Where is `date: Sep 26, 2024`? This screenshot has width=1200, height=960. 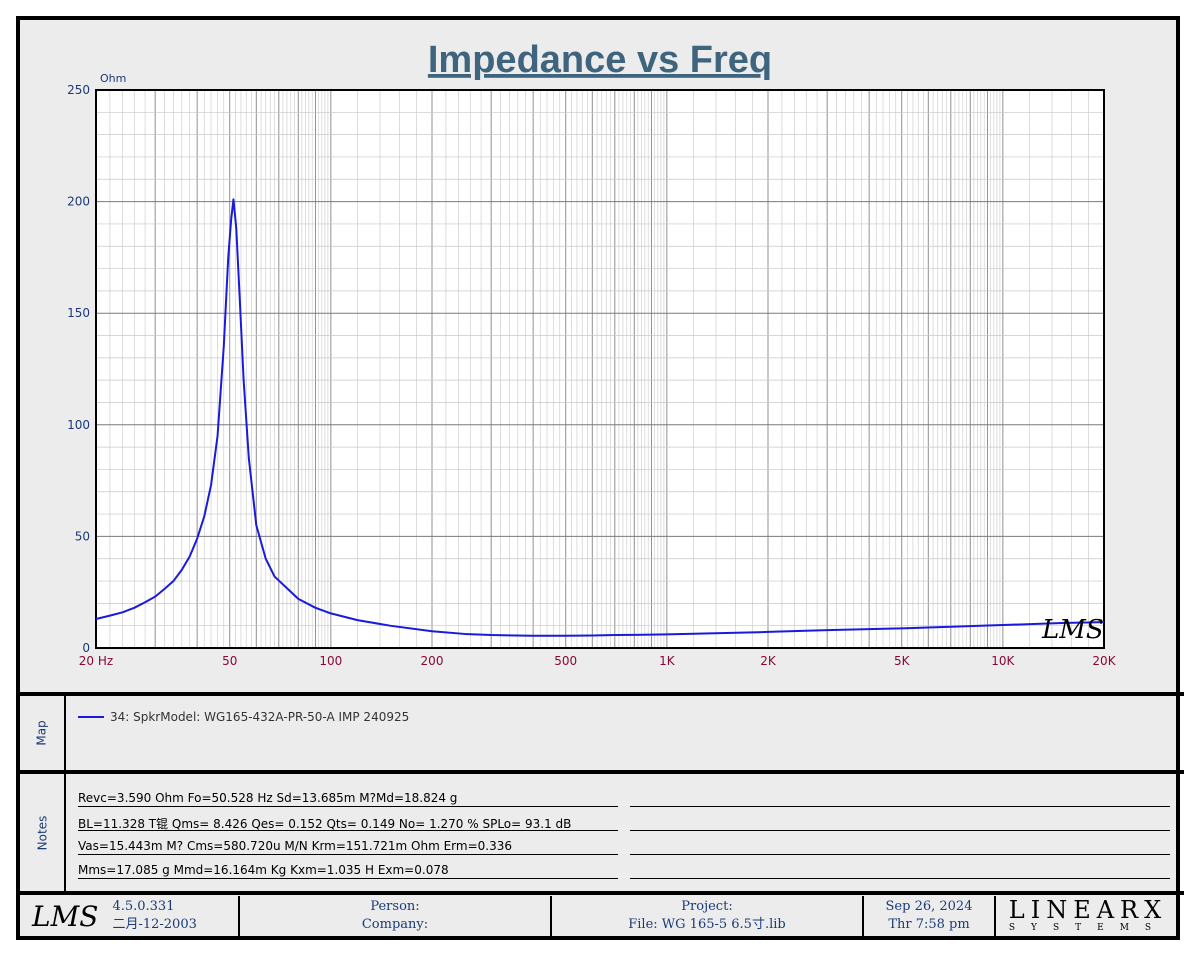
date: Sep 26, 2024 is located at coordinates (929, 906).